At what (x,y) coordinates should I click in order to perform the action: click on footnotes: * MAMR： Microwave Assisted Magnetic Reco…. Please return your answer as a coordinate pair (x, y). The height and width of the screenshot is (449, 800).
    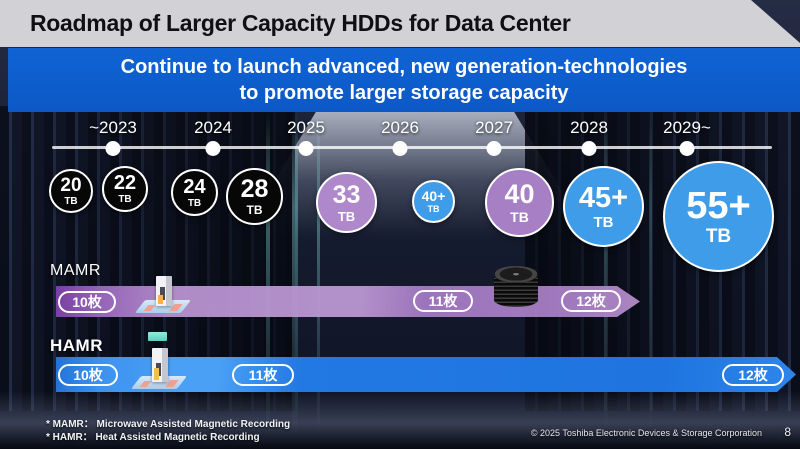
    Looking at the image, I should click on (168, 431).